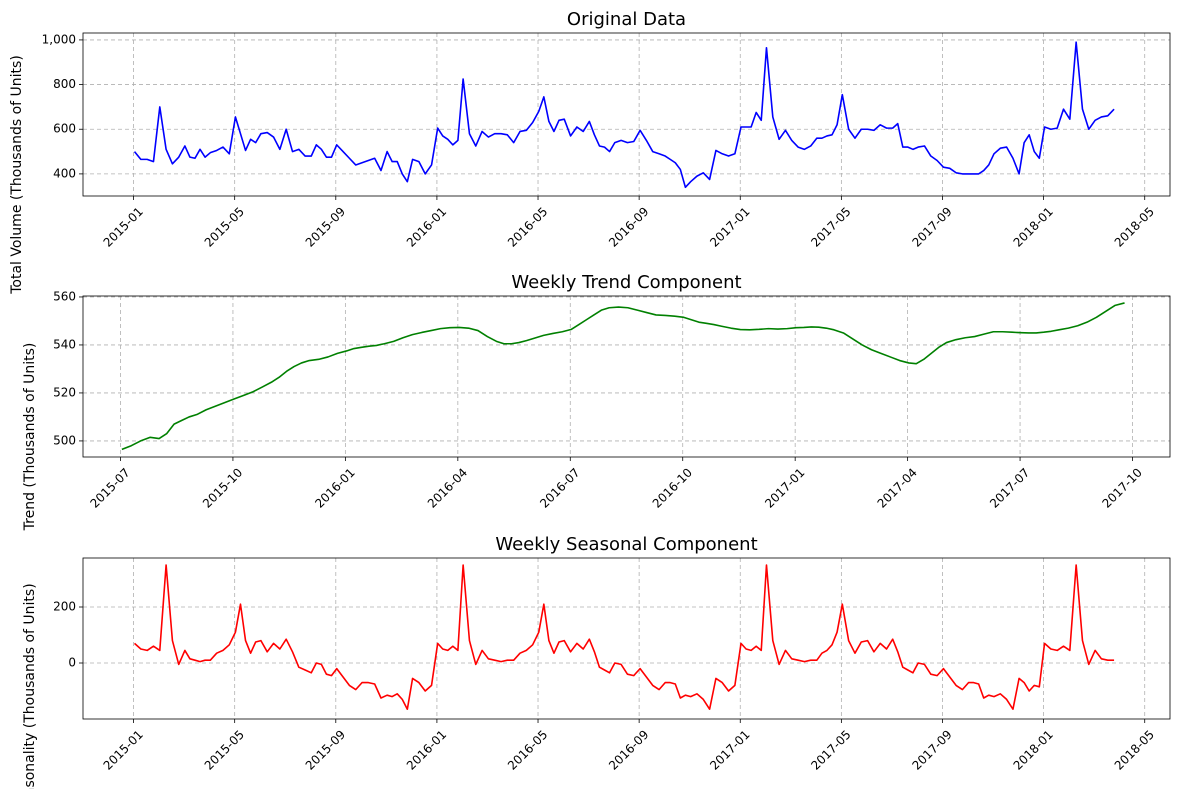 Image resolution: width=1187 pixels, height=789 pixels. Describe the element at coordinates (626, 544) in the screenshot. I see `chart-title: Weekly Seasonal Component` at that location.